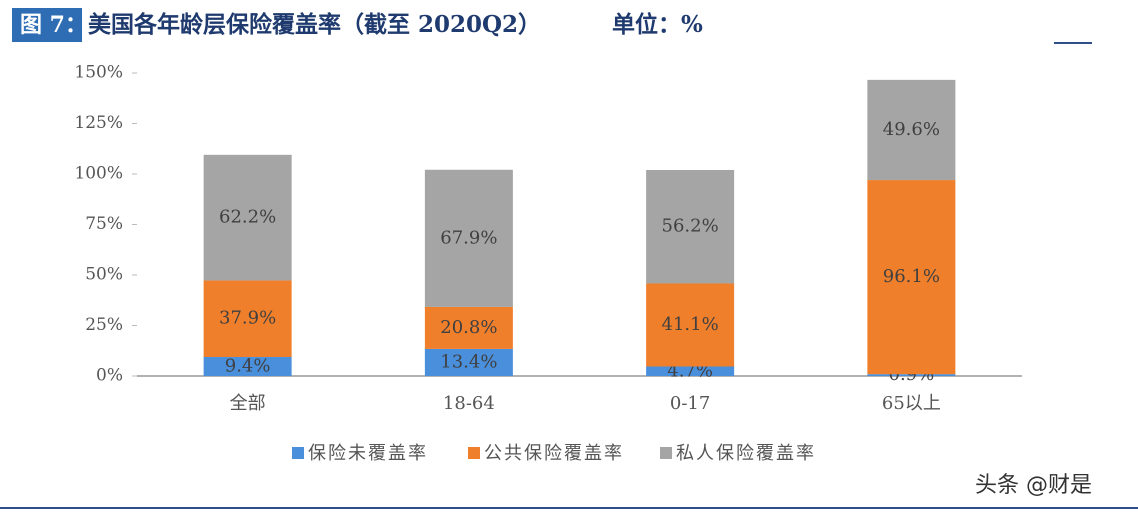 The width and height of the screenshot is (1138, 514). I want to click on value-label: 13.4%, so click(468, 361).